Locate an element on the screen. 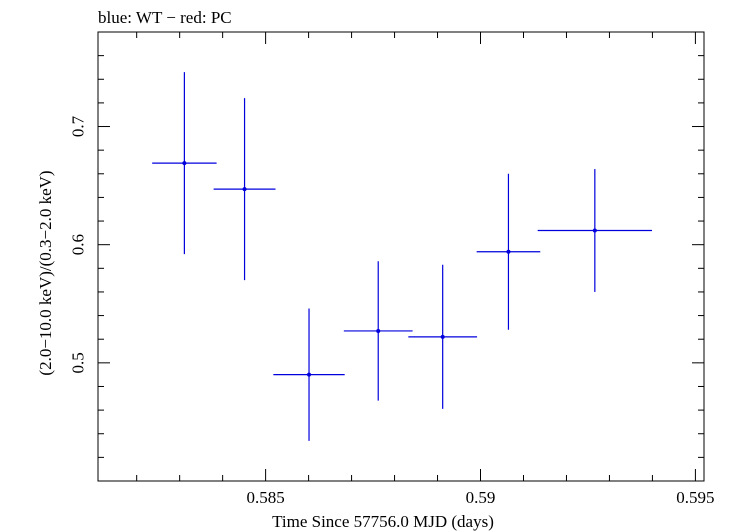 The image size is (738, 532). x-axis-tick-labels: 0.585 0.59 0.595 is located at coordinates (480, 497).